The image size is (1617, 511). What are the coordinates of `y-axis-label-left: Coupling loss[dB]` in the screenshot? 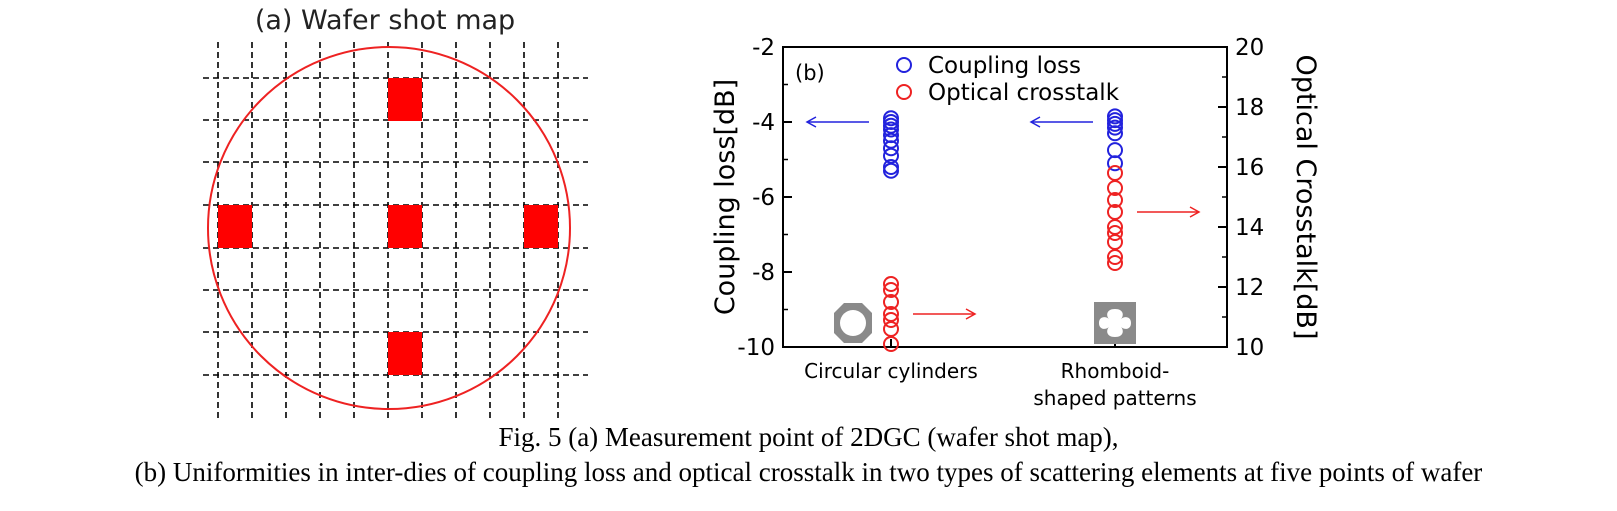 It's located at (725, 197).